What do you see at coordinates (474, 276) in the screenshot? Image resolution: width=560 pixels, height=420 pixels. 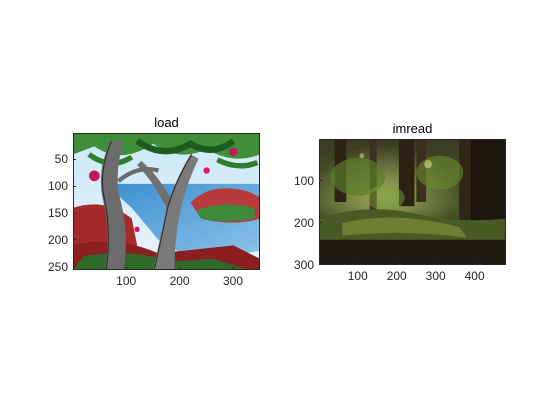 I see `x-tick-label: 400` at bounding box center [474, 276].